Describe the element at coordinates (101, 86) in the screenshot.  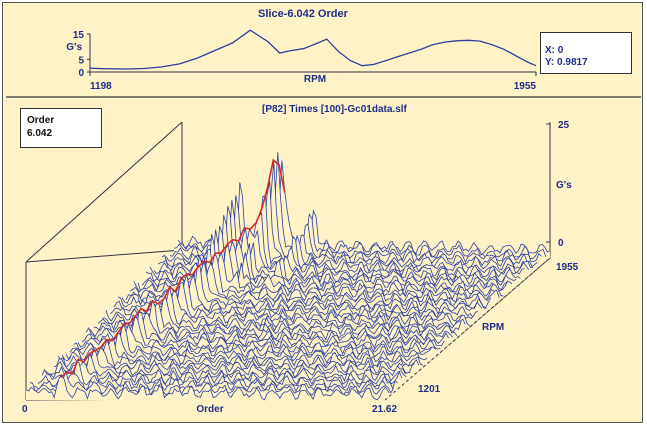
I see `slice-x-tick-label: 1198` at that location.